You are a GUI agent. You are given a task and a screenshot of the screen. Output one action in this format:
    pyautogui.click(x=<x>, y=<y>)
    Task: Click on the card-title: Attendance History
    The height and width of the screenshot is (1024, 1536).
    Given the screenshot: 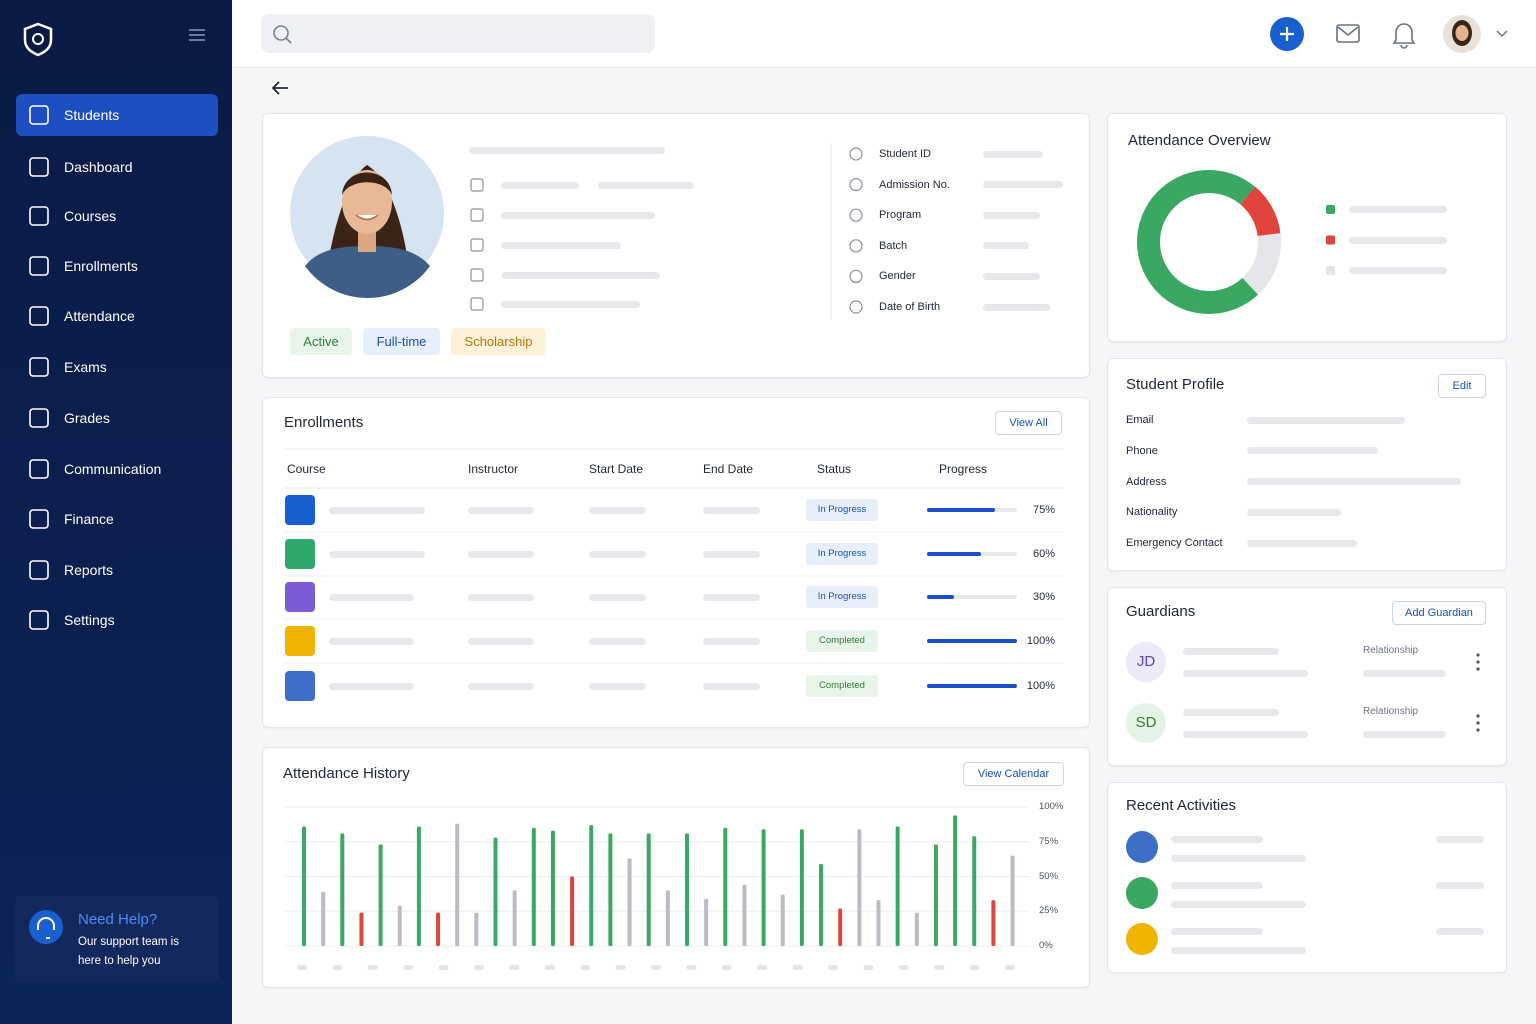 What is the action you would take?
    pyautogui.click(x=346, y=773)
    